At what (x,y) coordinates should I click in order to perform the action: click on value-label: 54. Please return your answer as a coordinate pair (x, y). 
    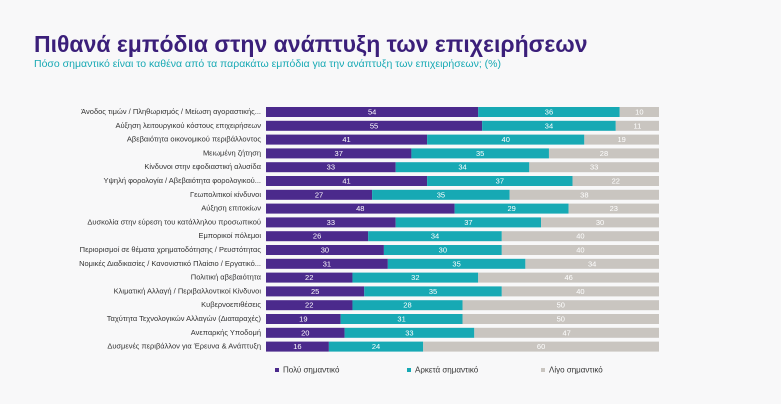
    Looking at the image, I should click on (372, 111).